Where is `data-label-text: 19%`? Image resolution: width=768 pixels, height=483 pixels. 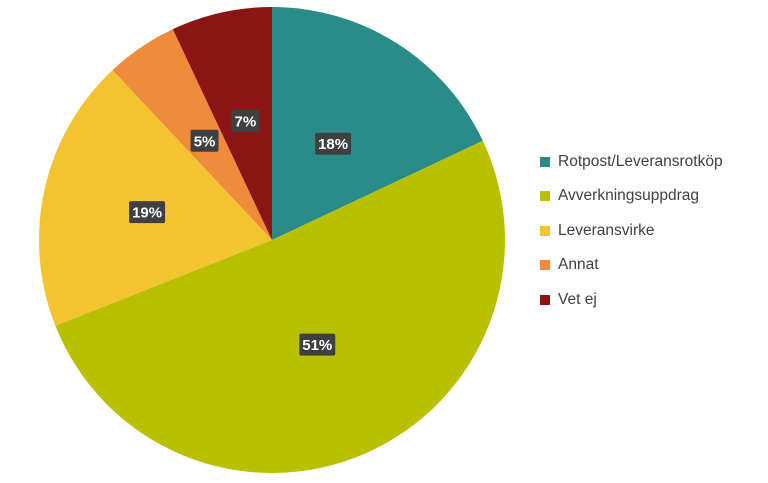
data-label-text: 19% is located at coordinates (147, 213).